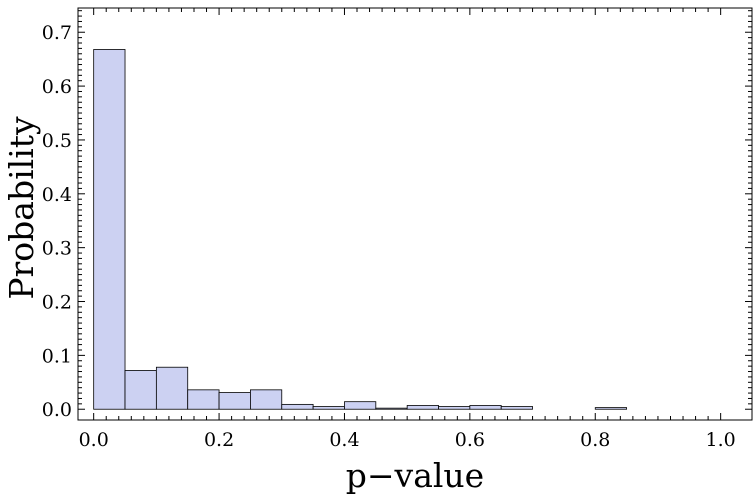 The height and width of the screenshot is (496, 754). I want to click on y-tick-label: 0.5, so click(57, 141).